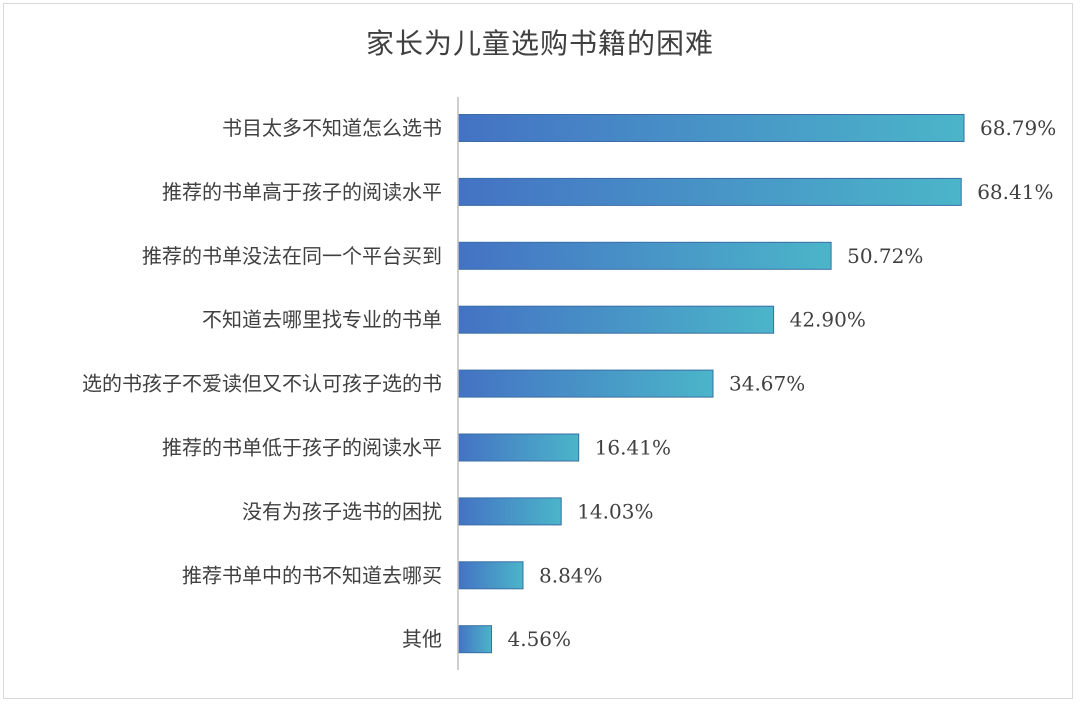 This screenshot has height=705, width=1080. What do you see at coordinates (615, 511) in the screenshot?
I see `value-label-7: 14.03%` at bounding box center [615, 511].